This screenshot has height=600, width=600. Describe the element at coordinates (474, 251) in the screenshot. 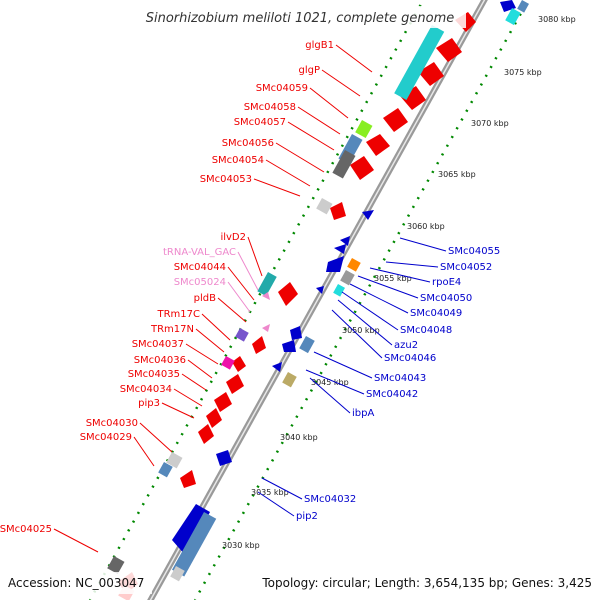

I see `gene-label-smc04055: SMc04055` at that location.